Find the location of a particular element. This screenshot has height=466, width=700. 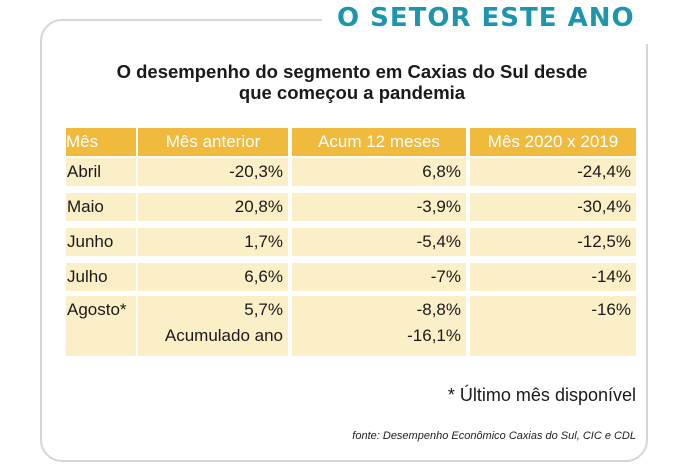

cell-month: Maio is located at coordinates (101, 207).